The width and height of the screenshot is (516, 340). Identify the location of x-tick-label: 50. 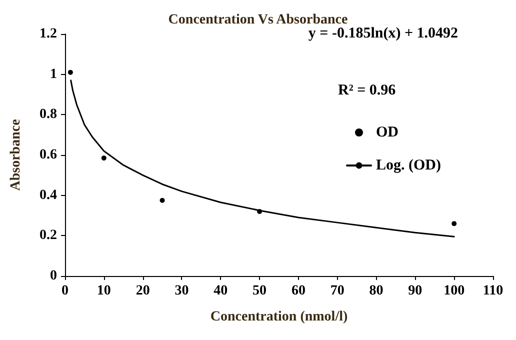
(259, 291).